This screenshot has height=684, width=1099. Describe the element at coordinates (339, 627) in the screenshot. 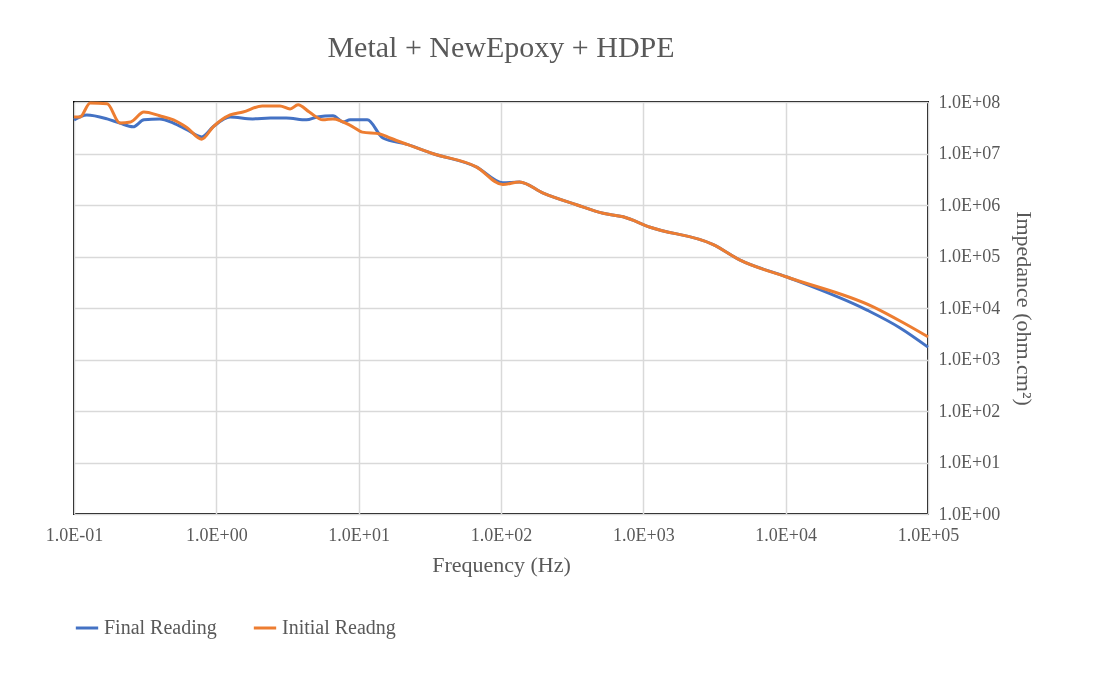

I see `legend-label: Initial Readng` at that location.